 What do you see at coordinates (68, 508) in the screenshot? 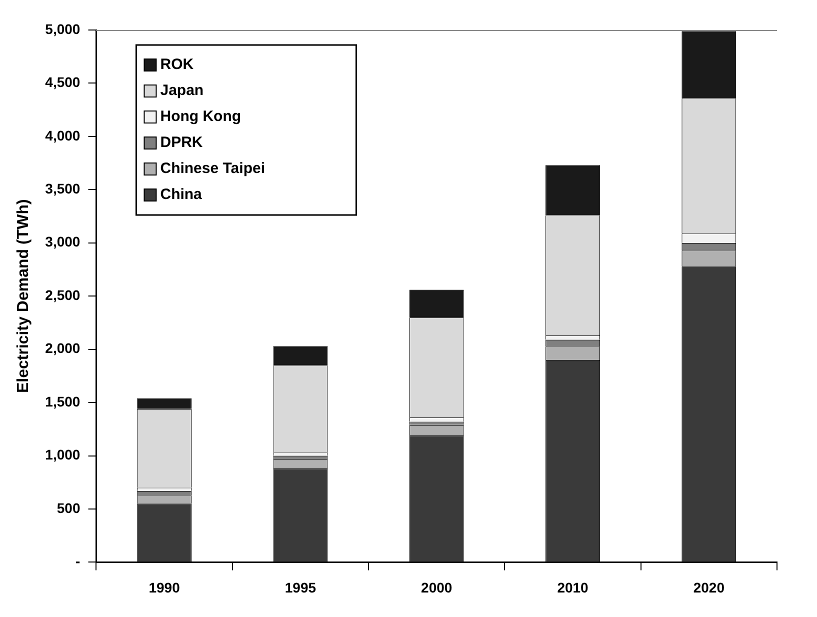
I see `y-tick-label: 500` at bounding box center [68, 508].